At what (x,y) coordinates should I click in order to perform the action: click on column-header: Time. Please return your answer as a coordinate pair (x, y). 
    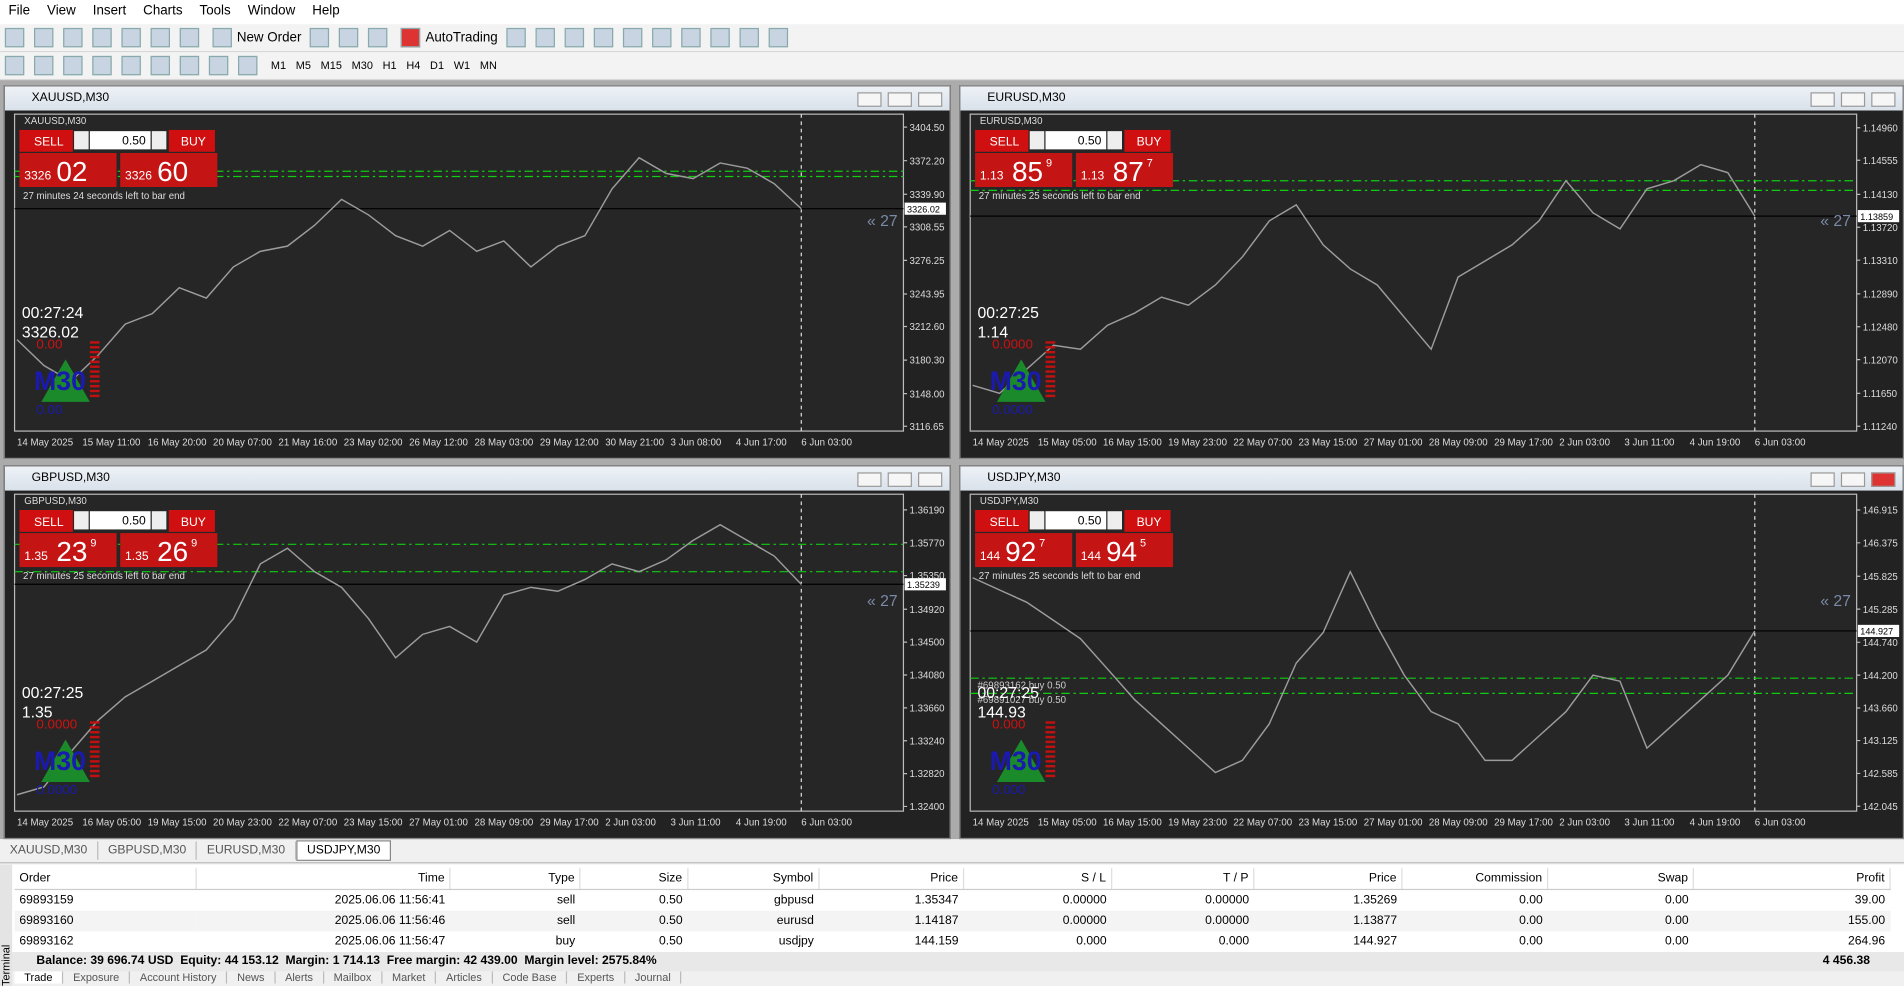
    Looking at the image, I should click on (323, 879).